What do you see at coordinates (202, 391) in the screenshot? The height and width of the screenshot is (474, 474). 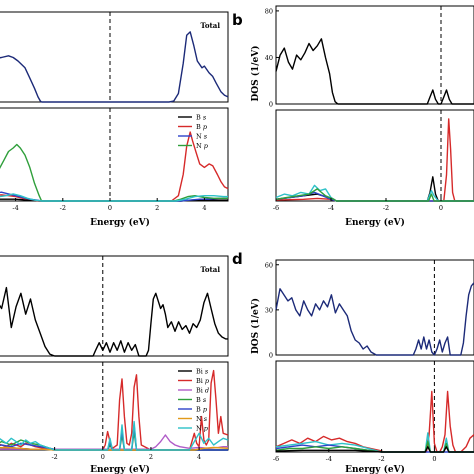 I see `legend-label: Bi d` at bounding box center [202, 391].